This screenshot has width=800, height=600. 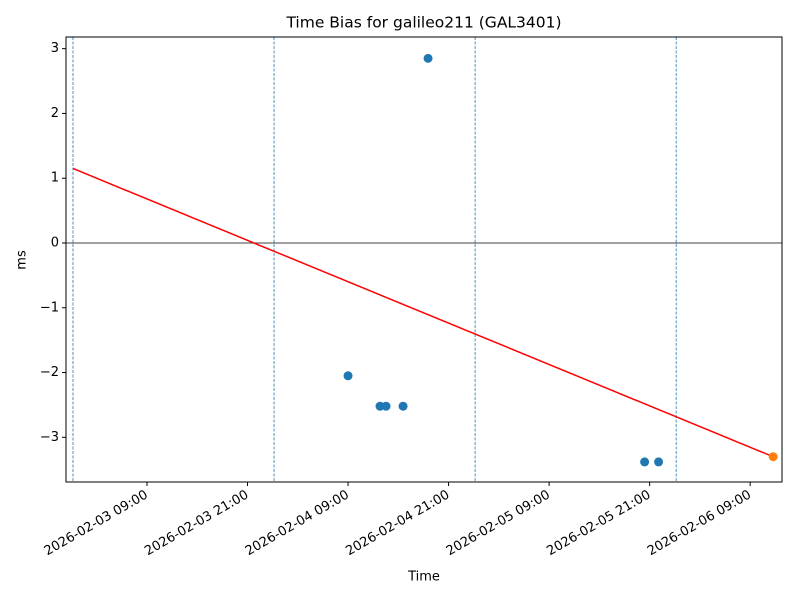 I want to click on x-tick-label: 2026-02-04 21:00, so click(x=397, y=524).